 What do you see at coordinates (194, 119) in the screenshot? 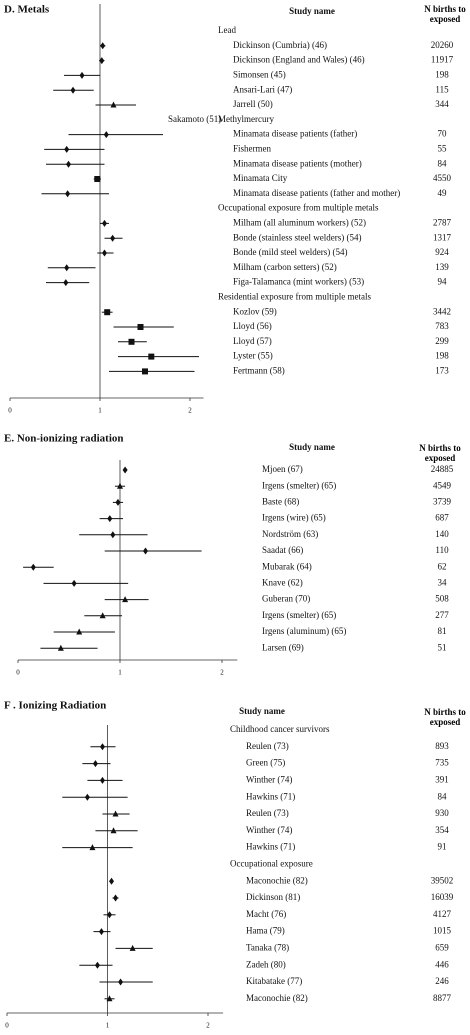
I see `group-note: Sakamoto (51)` at bounding box center [194, 119].